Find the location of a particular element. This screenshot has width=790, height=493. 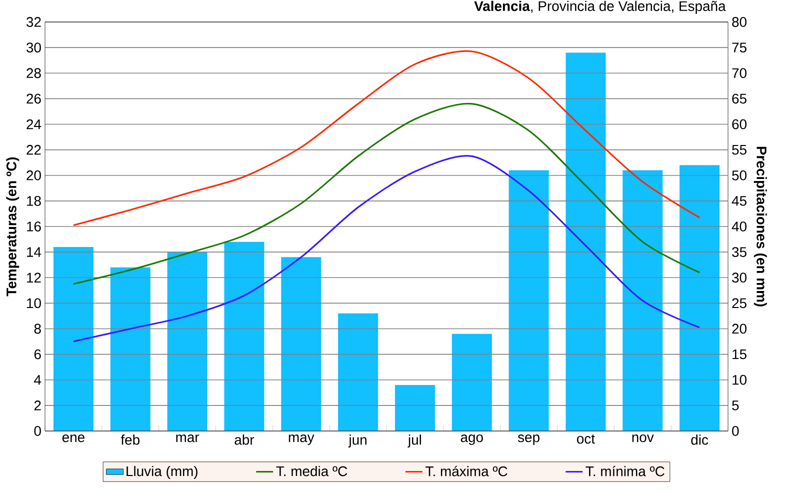

x-tick-label: jun is located at coordinates (357, 441).